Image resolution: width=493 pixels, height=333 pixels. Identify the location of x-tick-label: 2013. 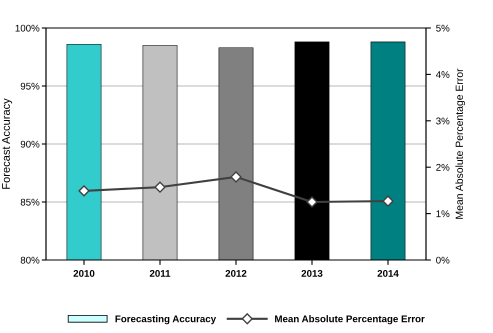
(312, 273).